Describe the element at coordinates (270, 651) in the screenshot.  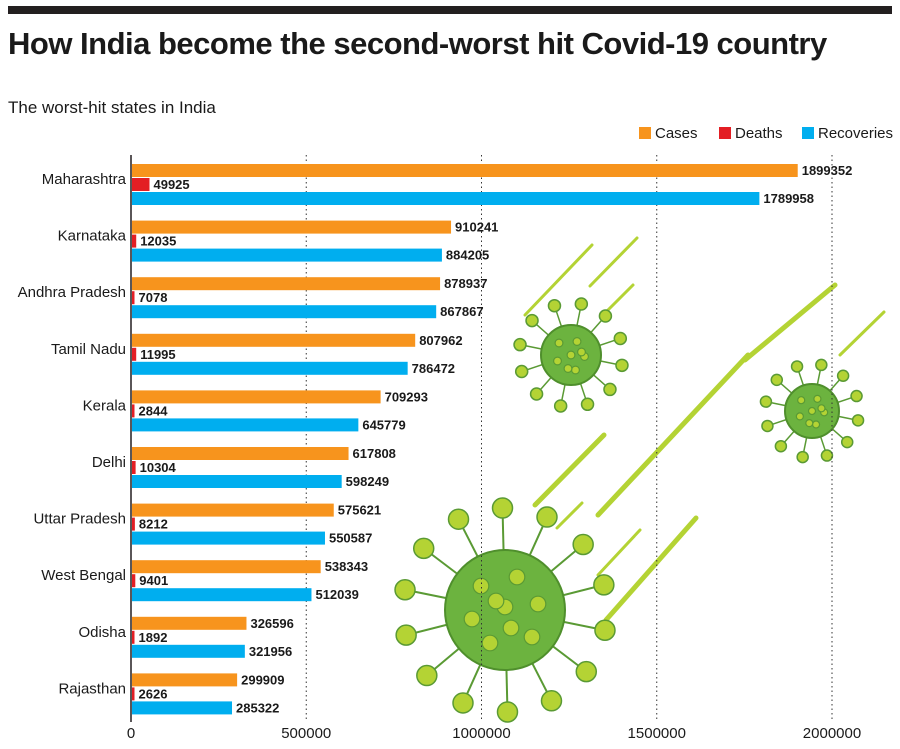
I see `data-label-recoveries-odisha: 321956` at that location.